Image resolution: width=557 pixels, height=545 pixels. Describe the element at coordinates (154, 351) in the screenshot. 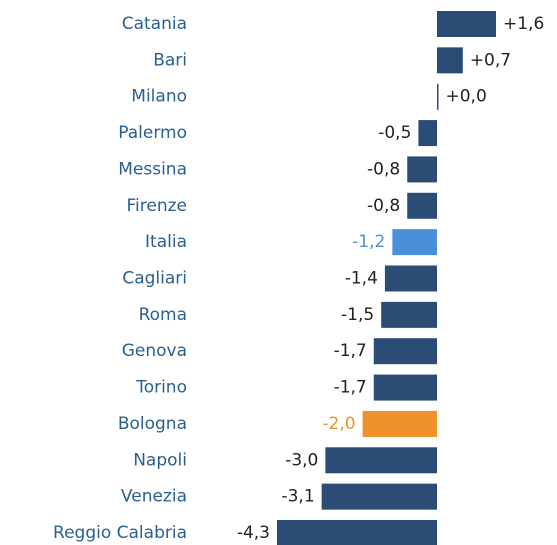

I see `category-label: Genova` at that location.